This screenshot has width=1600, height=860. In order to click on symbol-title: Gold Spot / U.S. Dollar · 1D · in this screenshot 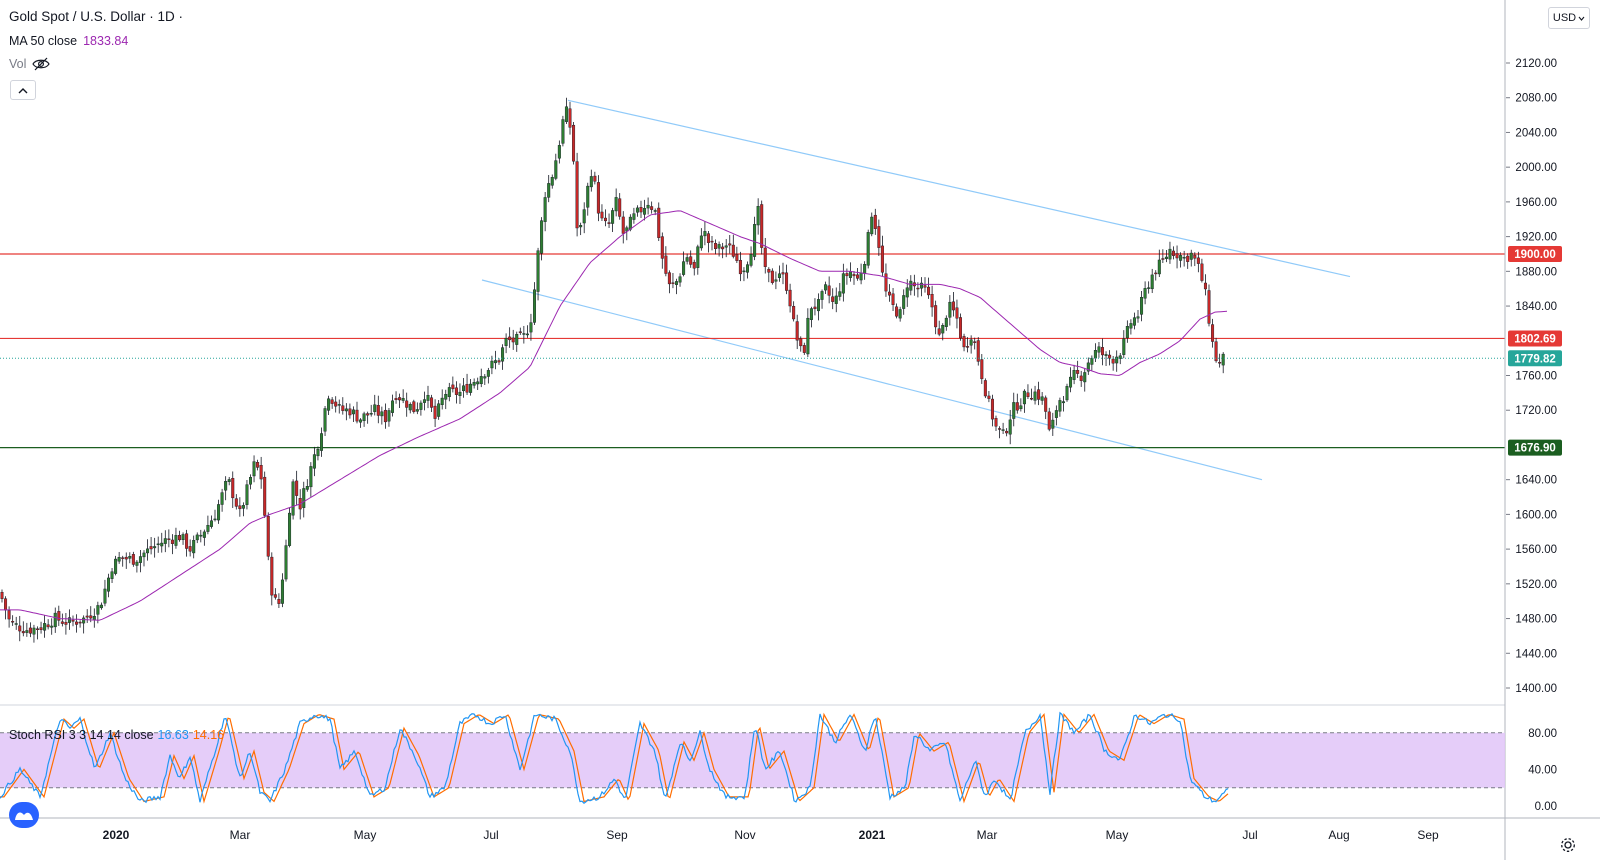, I will do `click(96, 16)`.